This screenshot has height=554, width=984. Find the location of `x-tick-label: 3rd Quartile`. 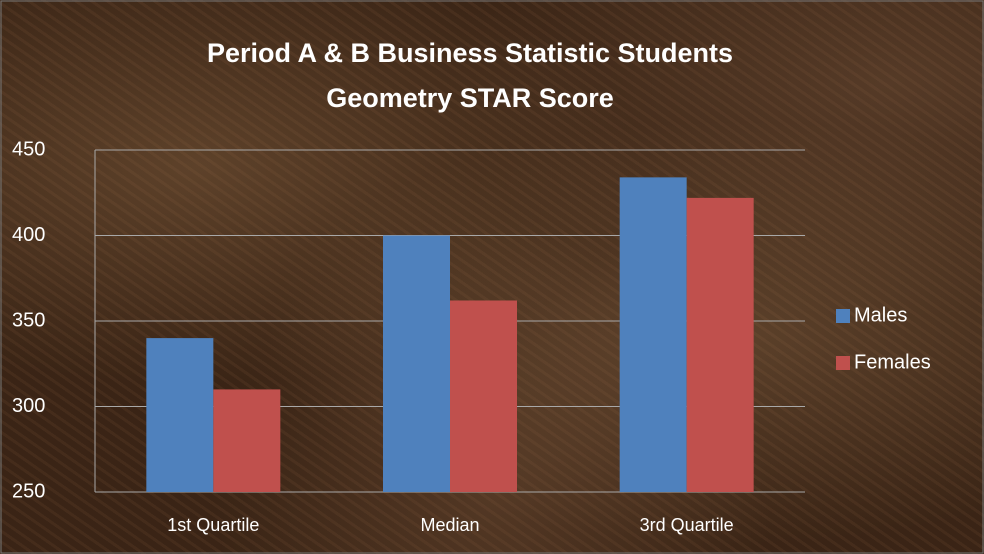

x-tick-label: 3rd Quartile is located at coordinates (687, 525).